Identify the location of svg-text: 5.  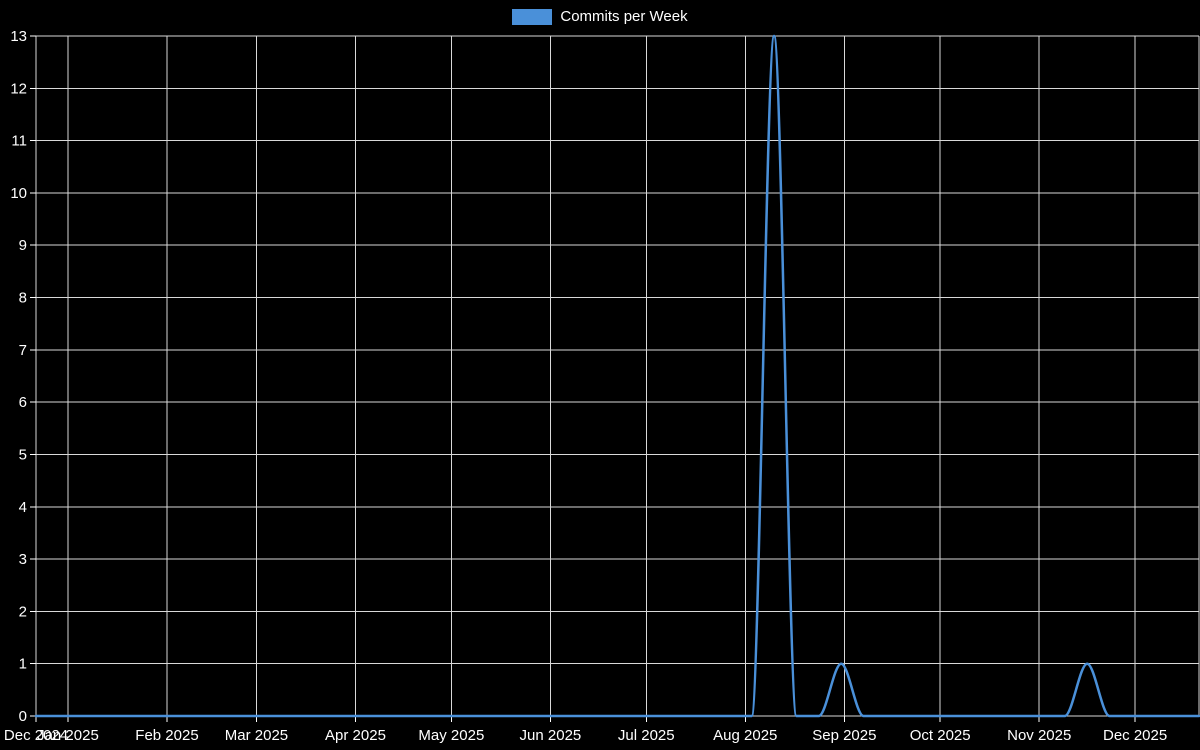
(23, 454).